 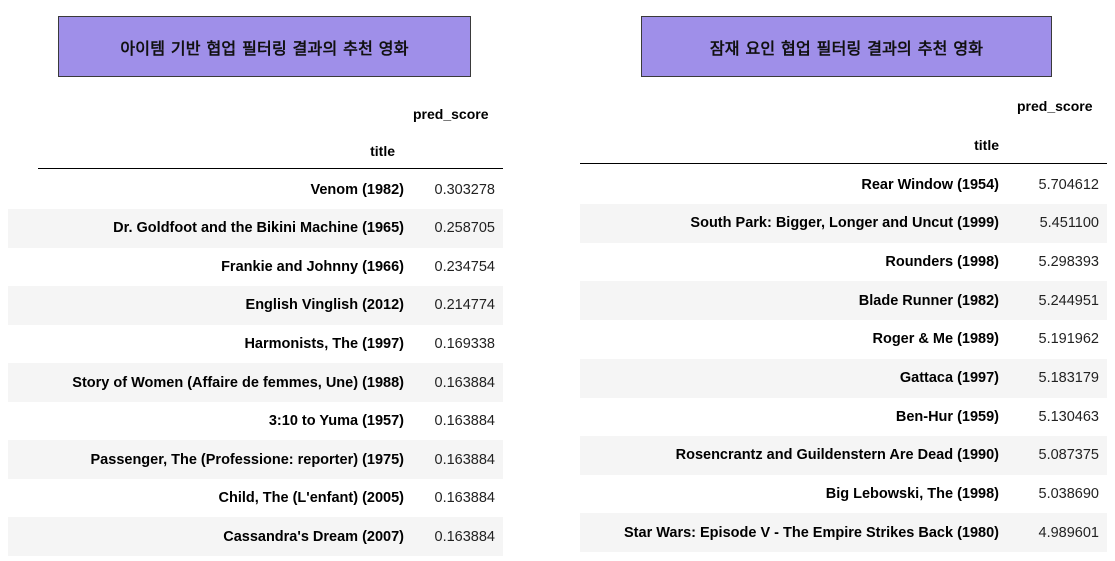 I want to click on movie-title: Frankie and Johnny (1966), so click(x=312, y=266).